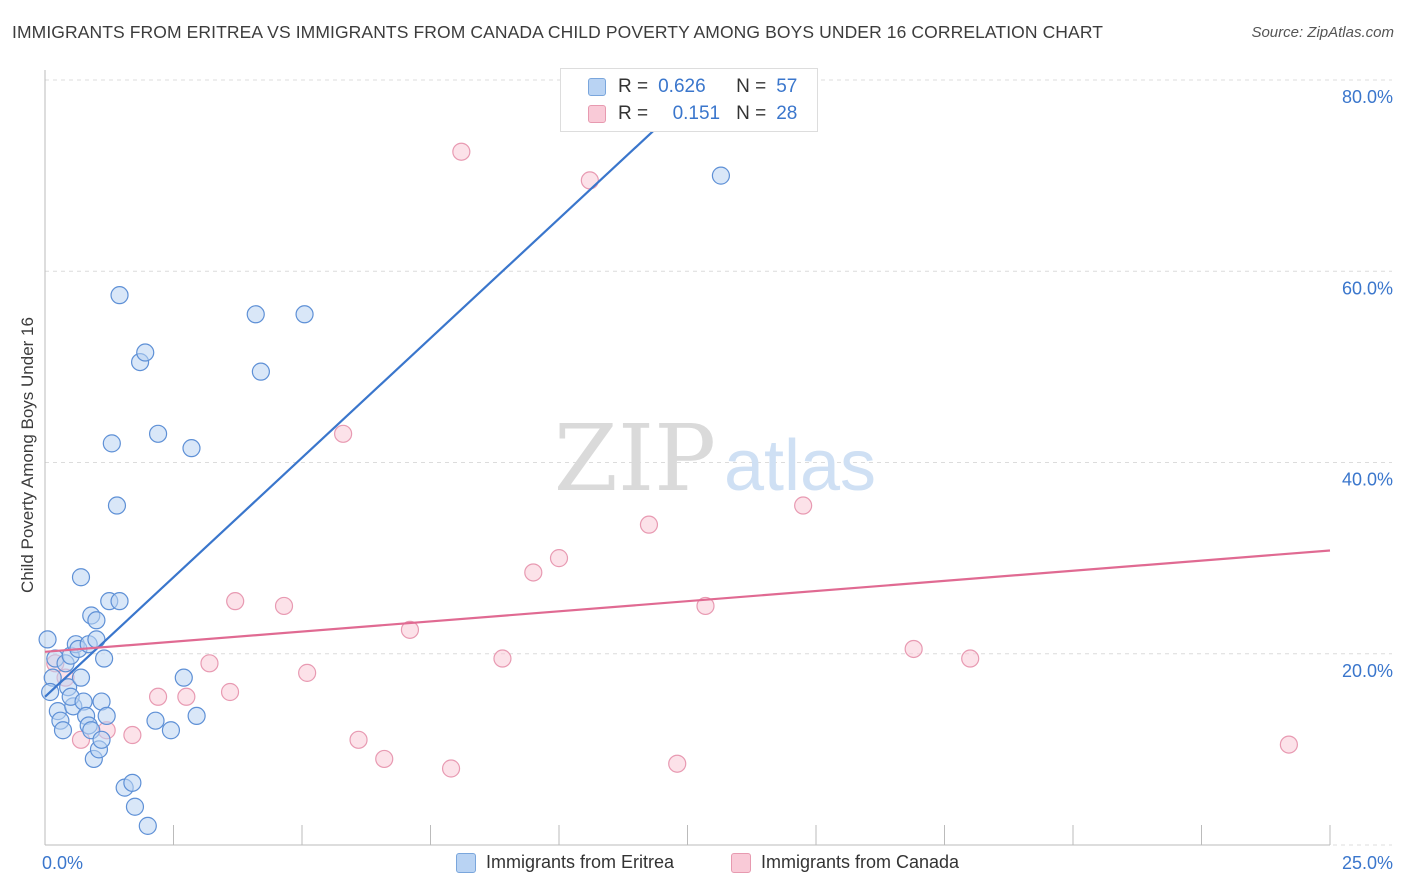 Image resolution: width=1406 pixels, height=892 pixels. Describe the element at coordinates (1322, 32) in the screenshot. I see `source-credit: Source: ZipAtlas.com` at that location.